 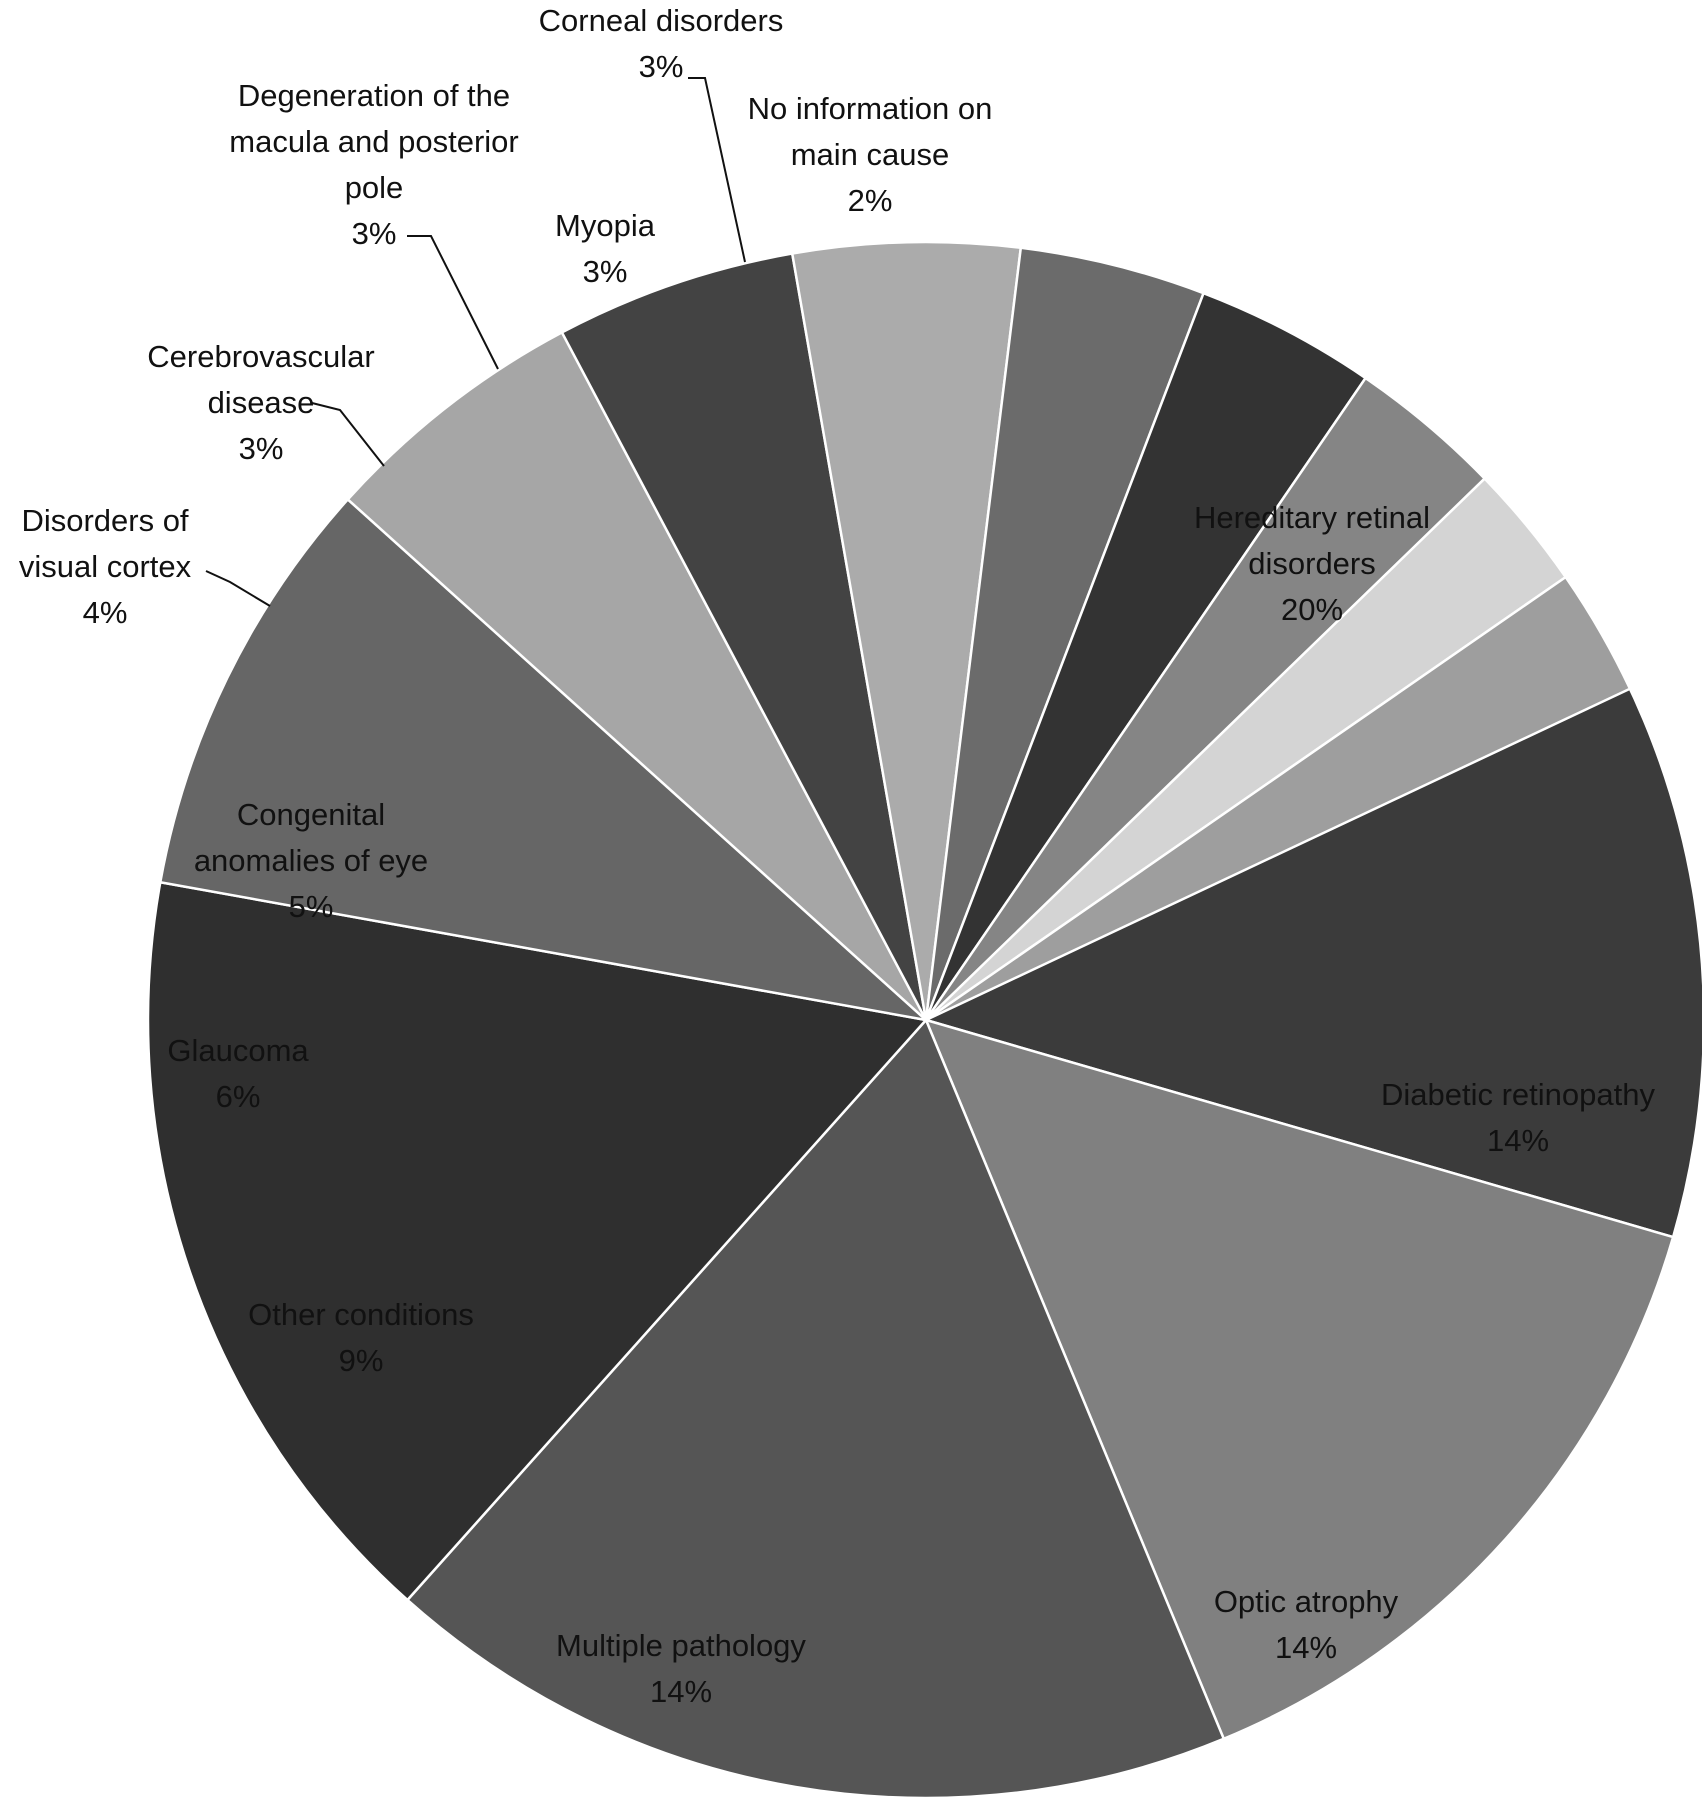 I want to click on slice-label-9: Cerebrovascular disease 3%, so click(x=260, y=402).